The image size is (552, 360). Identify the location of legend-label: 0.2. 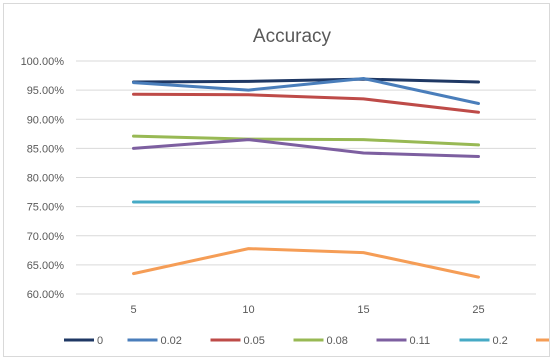
(500, 341).